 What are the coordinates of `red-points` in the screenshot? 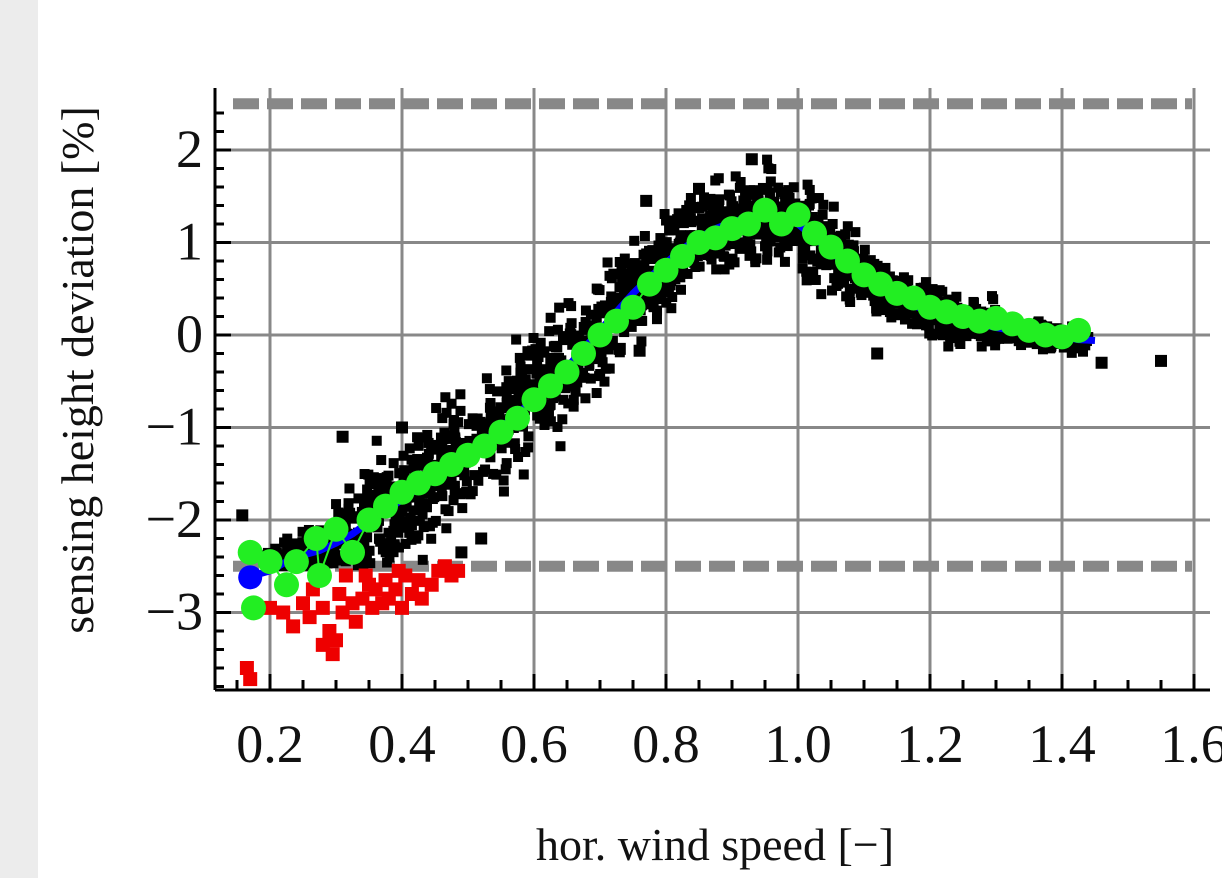 It's located at (352, 623).